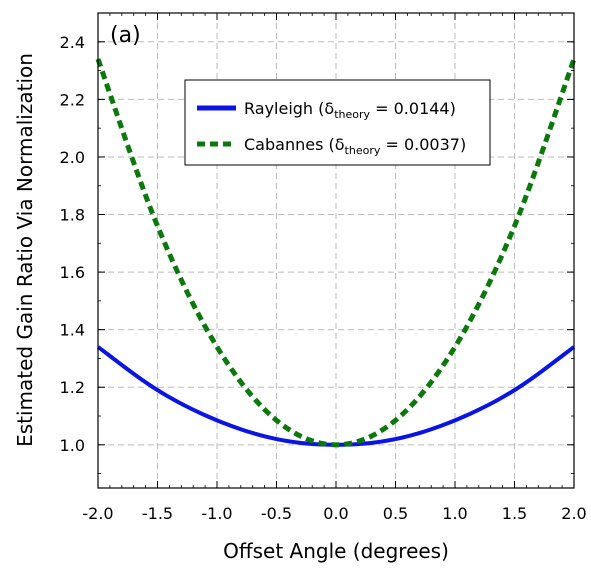  I want to click on y-tick-label: 1.6, so click(72, 272).